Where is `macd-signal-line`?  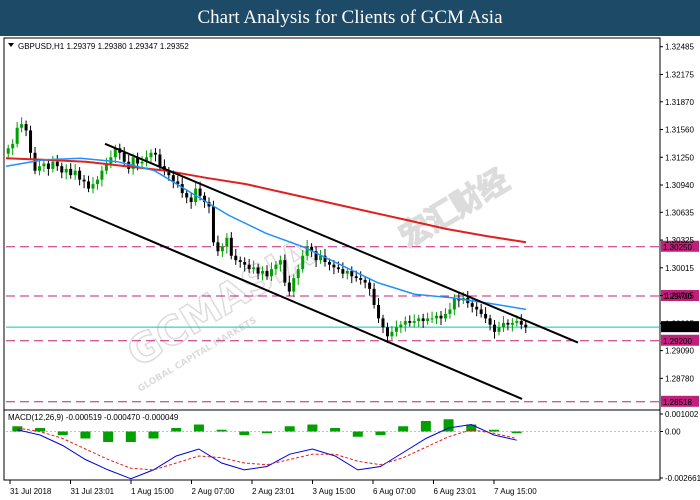 macd-signal-line is located at coordinates (267, 449).